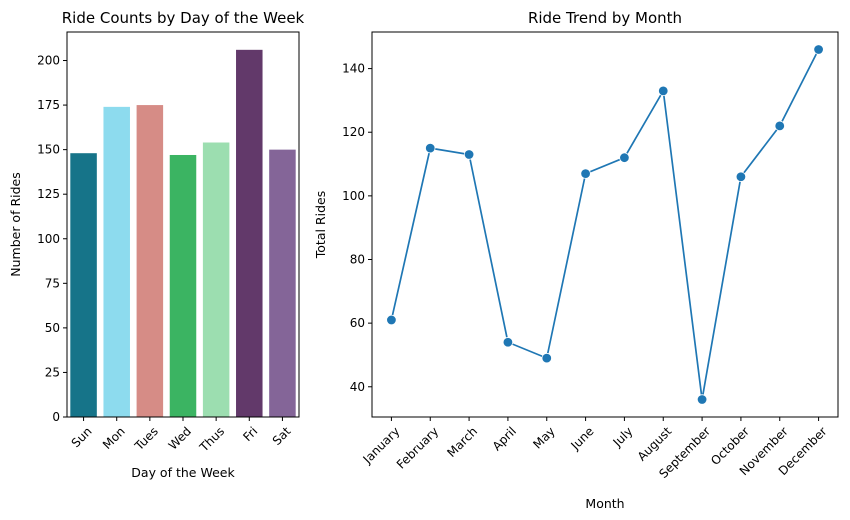 This screenshot has width=850, height=520. Describe the element at coordinates (430, 148) in the screenshot. I see `line-point-february` at that location.